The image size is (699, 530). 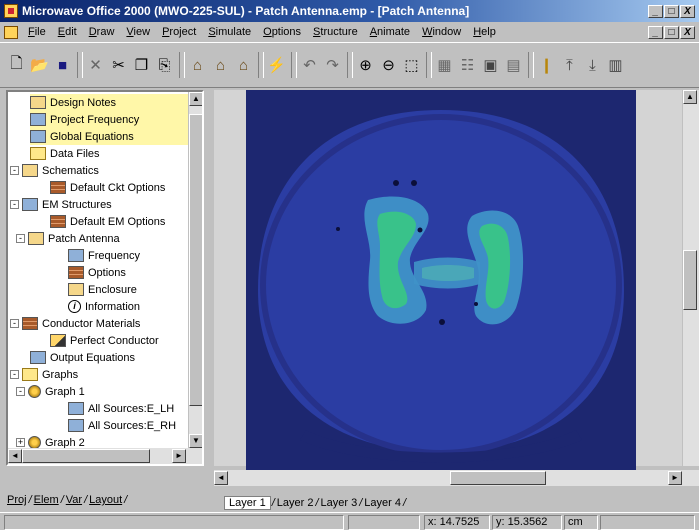 I want to click on tab-layer-3: Layer 3, so click(x=339, y=503).